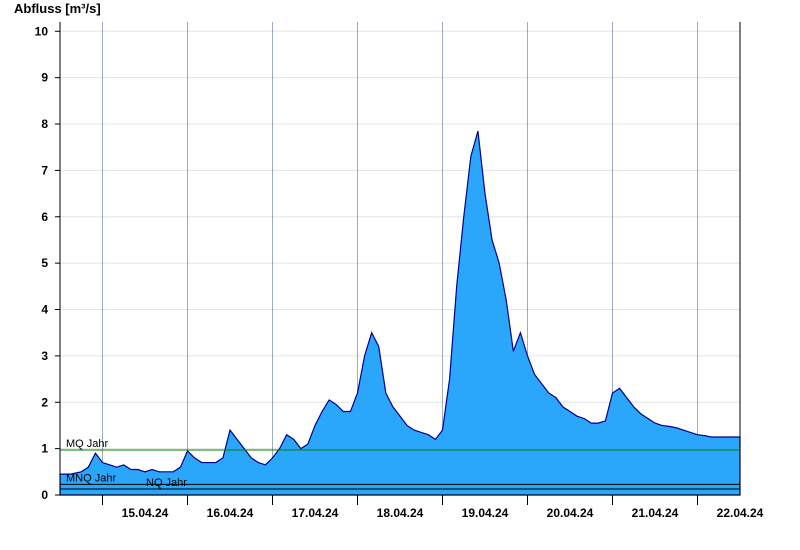  What do you see at coordinates (57, 8) in the screenshot?
I see `y-axis-label: Abfluss [m³/s]` at bounding box center [57, 8].